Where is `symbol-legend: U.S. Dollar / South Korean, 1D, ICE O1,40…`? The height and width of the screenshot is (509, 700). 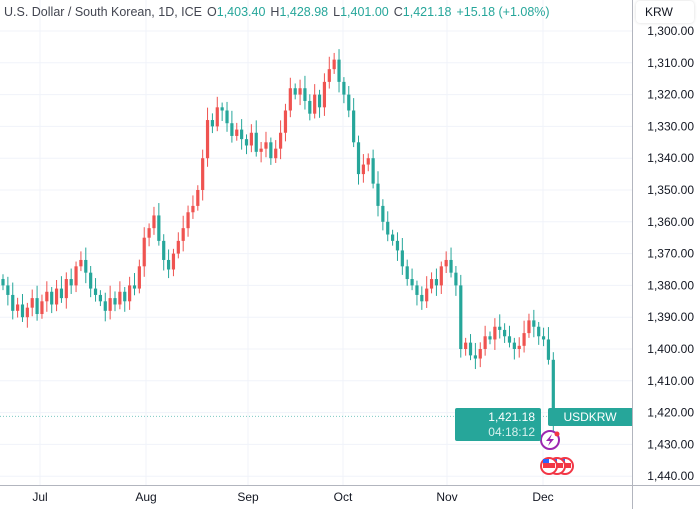
symbol-legend: U.S. Dollar / South Korean, 1D, ICE O1,40… is located at coordinates (279, 12).